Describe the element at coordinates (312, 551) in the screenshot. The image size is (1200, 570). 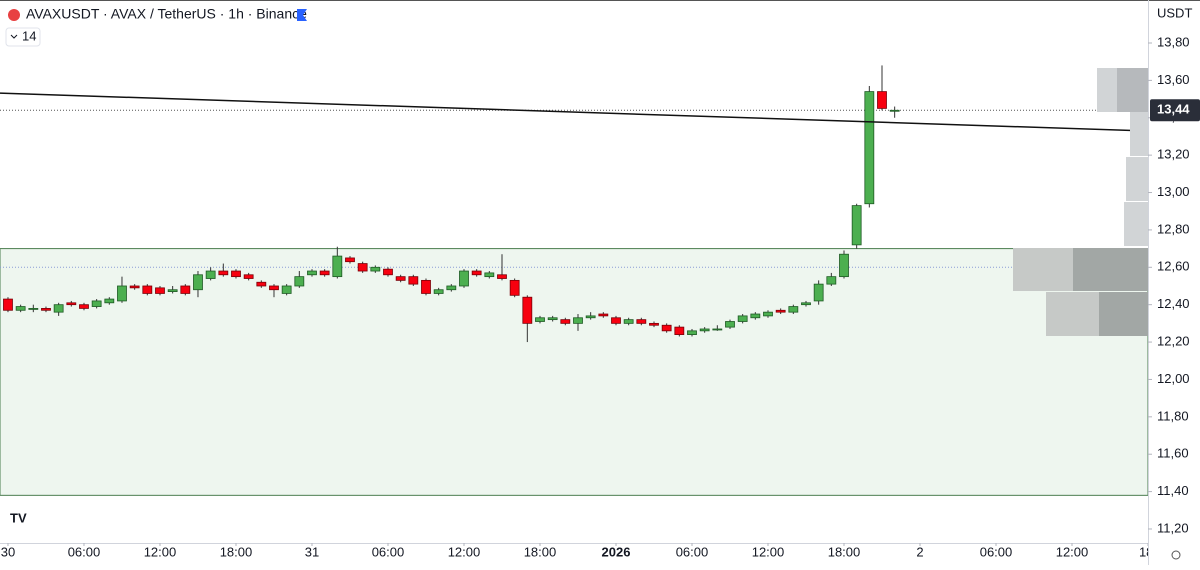
I see `x-tick-label: 31` at that location.